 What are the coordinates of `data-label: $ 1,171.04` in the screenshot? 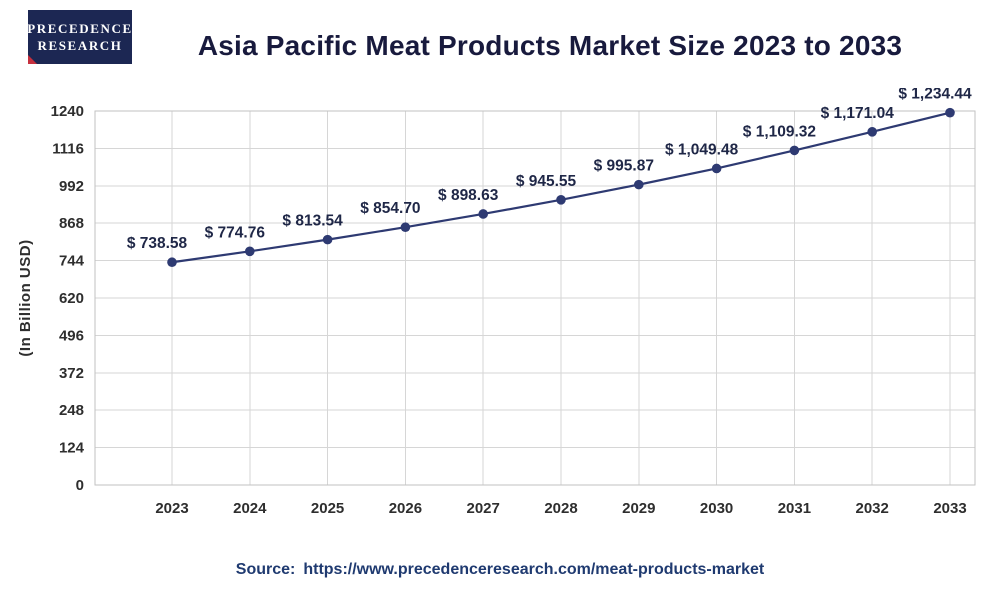 It's located at (858, 113).